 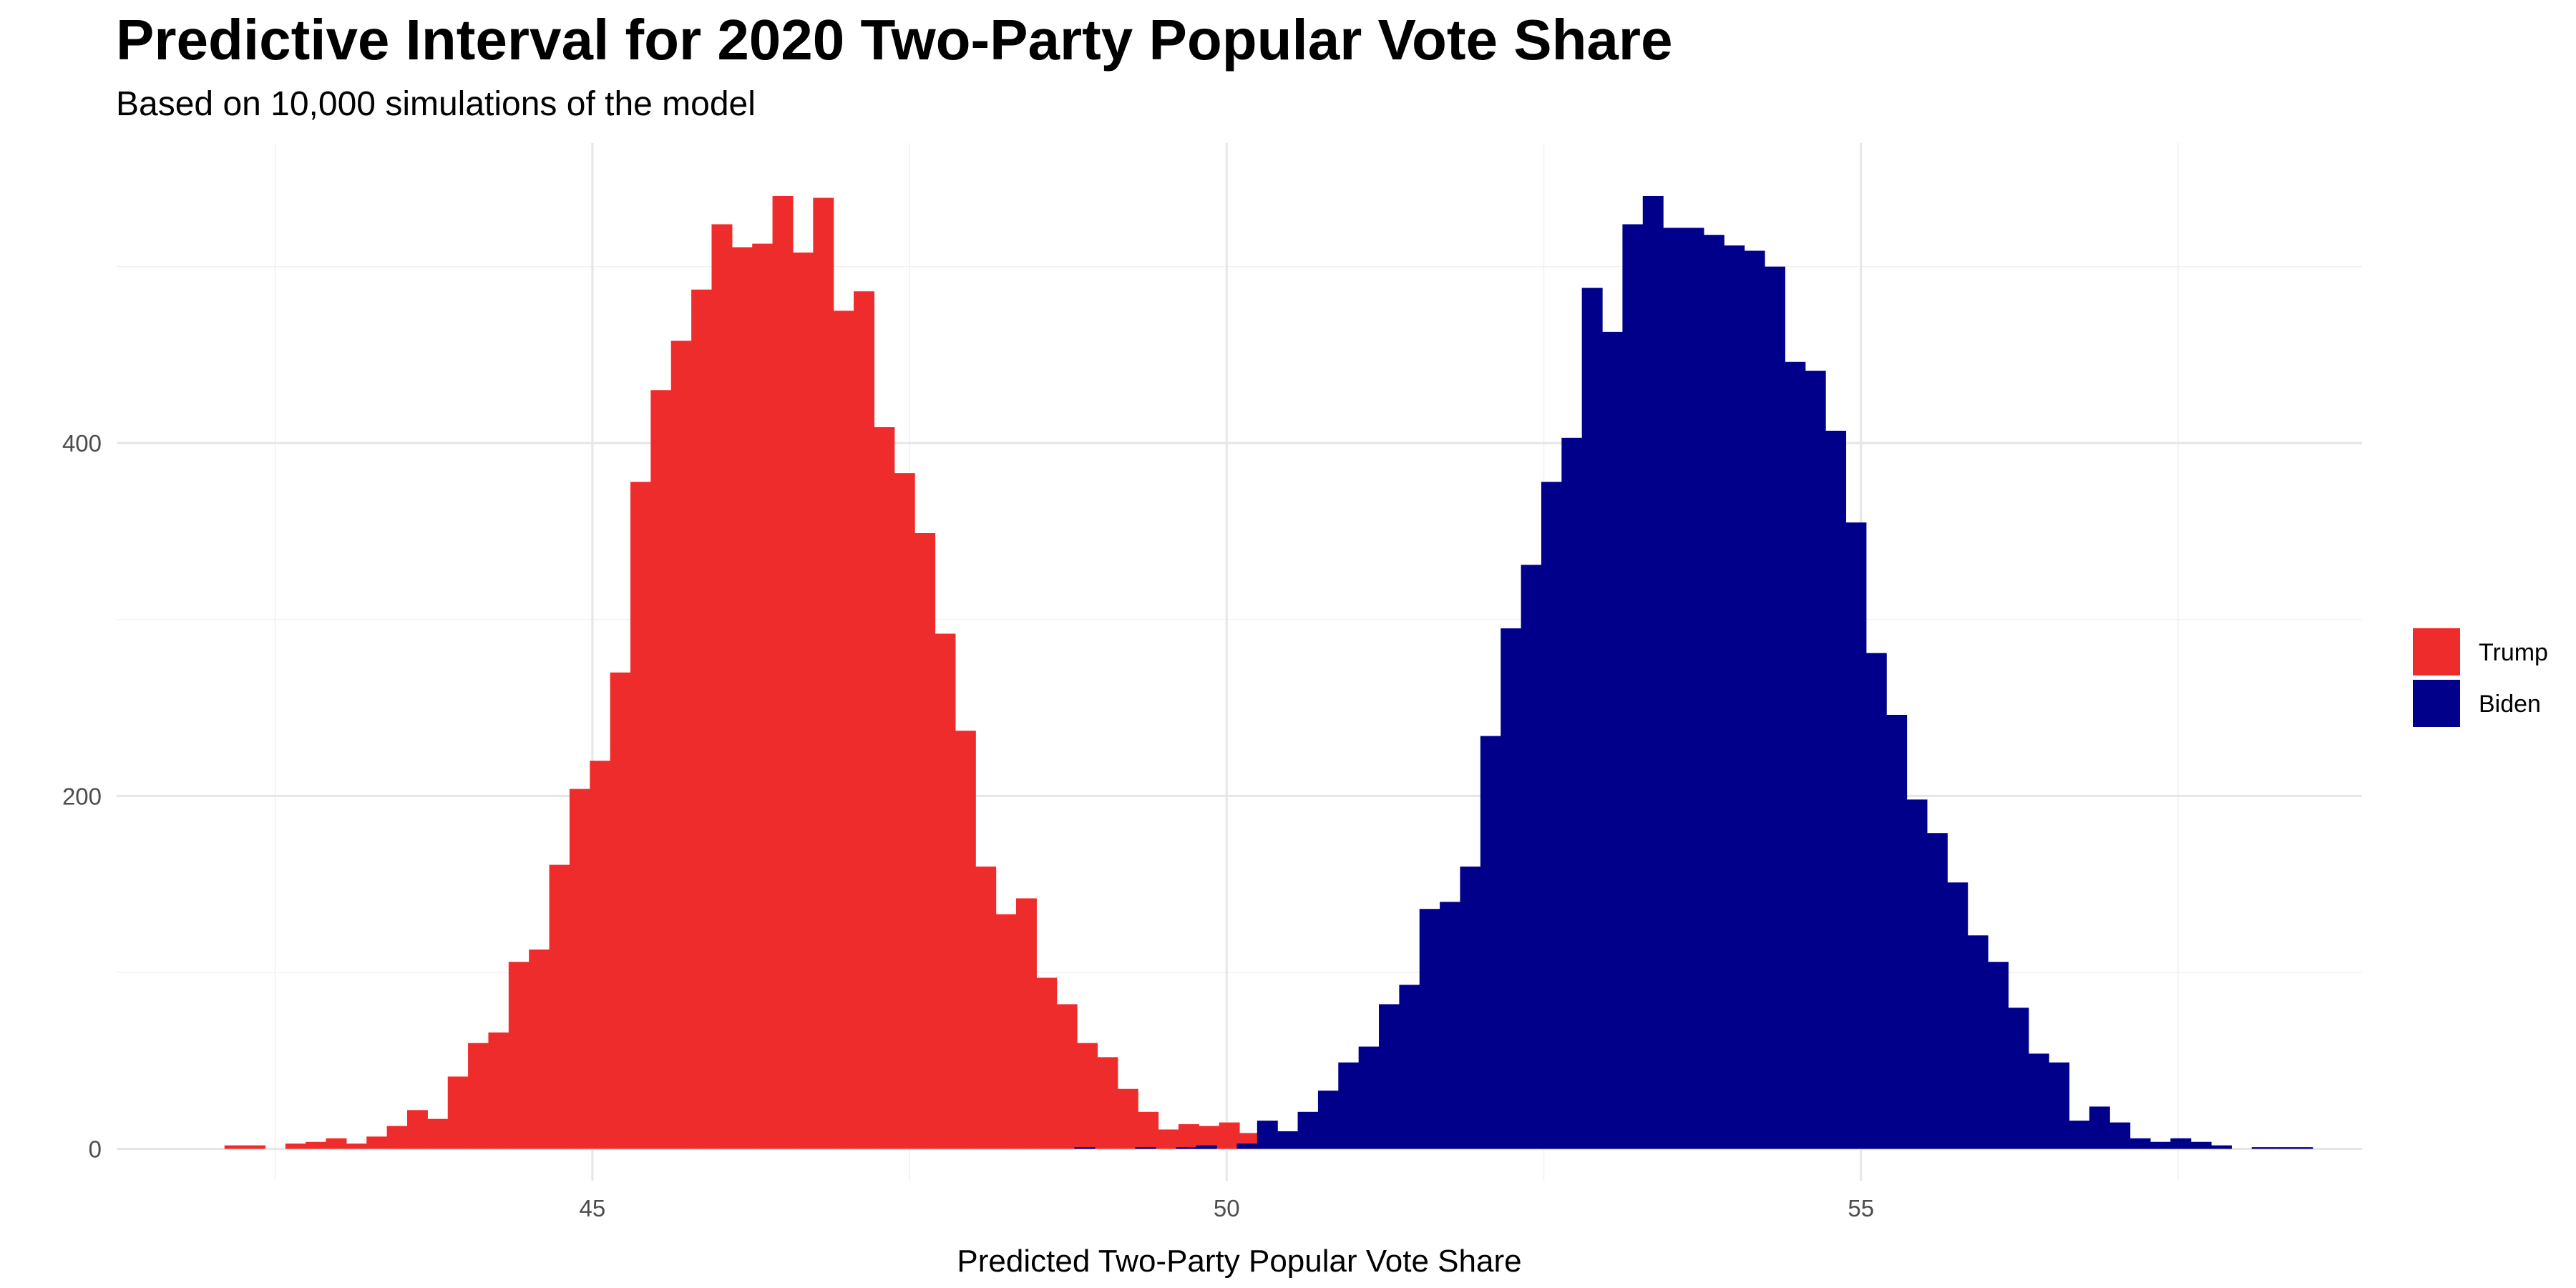 What do you see at coordinates (2510, 704) in the screenshot?
I see `legend-label-biden: Biden` at bounding box center [2510, 704].